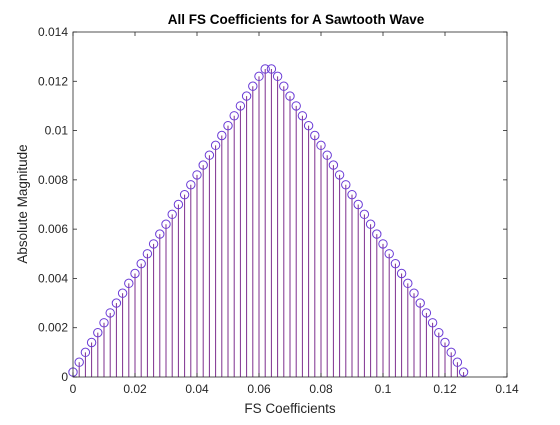 This screenshot has width=560, height=425. Describe the element at coordinates (290, 408) in the screenshot. I see `x-axis-label: FS Coefficients` at that location.